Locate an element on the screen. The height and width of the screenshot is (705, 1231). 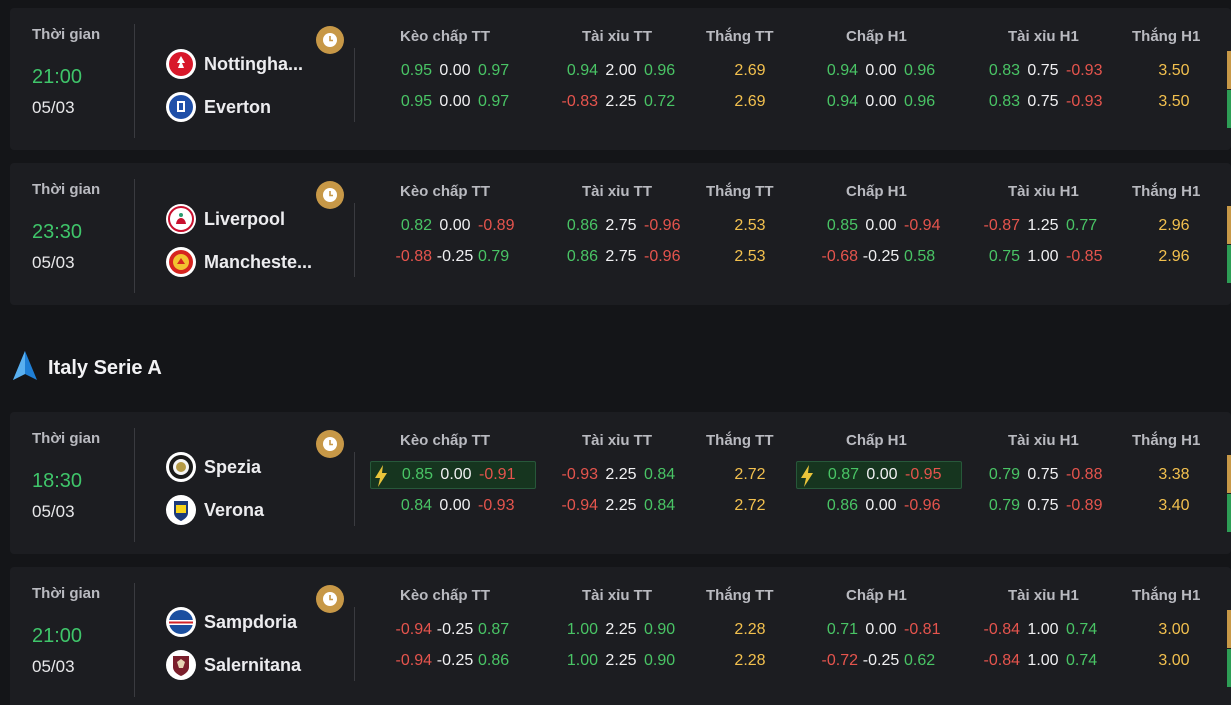
thang-h1-odds: 3.38 is located at coordinates (1174, 475).